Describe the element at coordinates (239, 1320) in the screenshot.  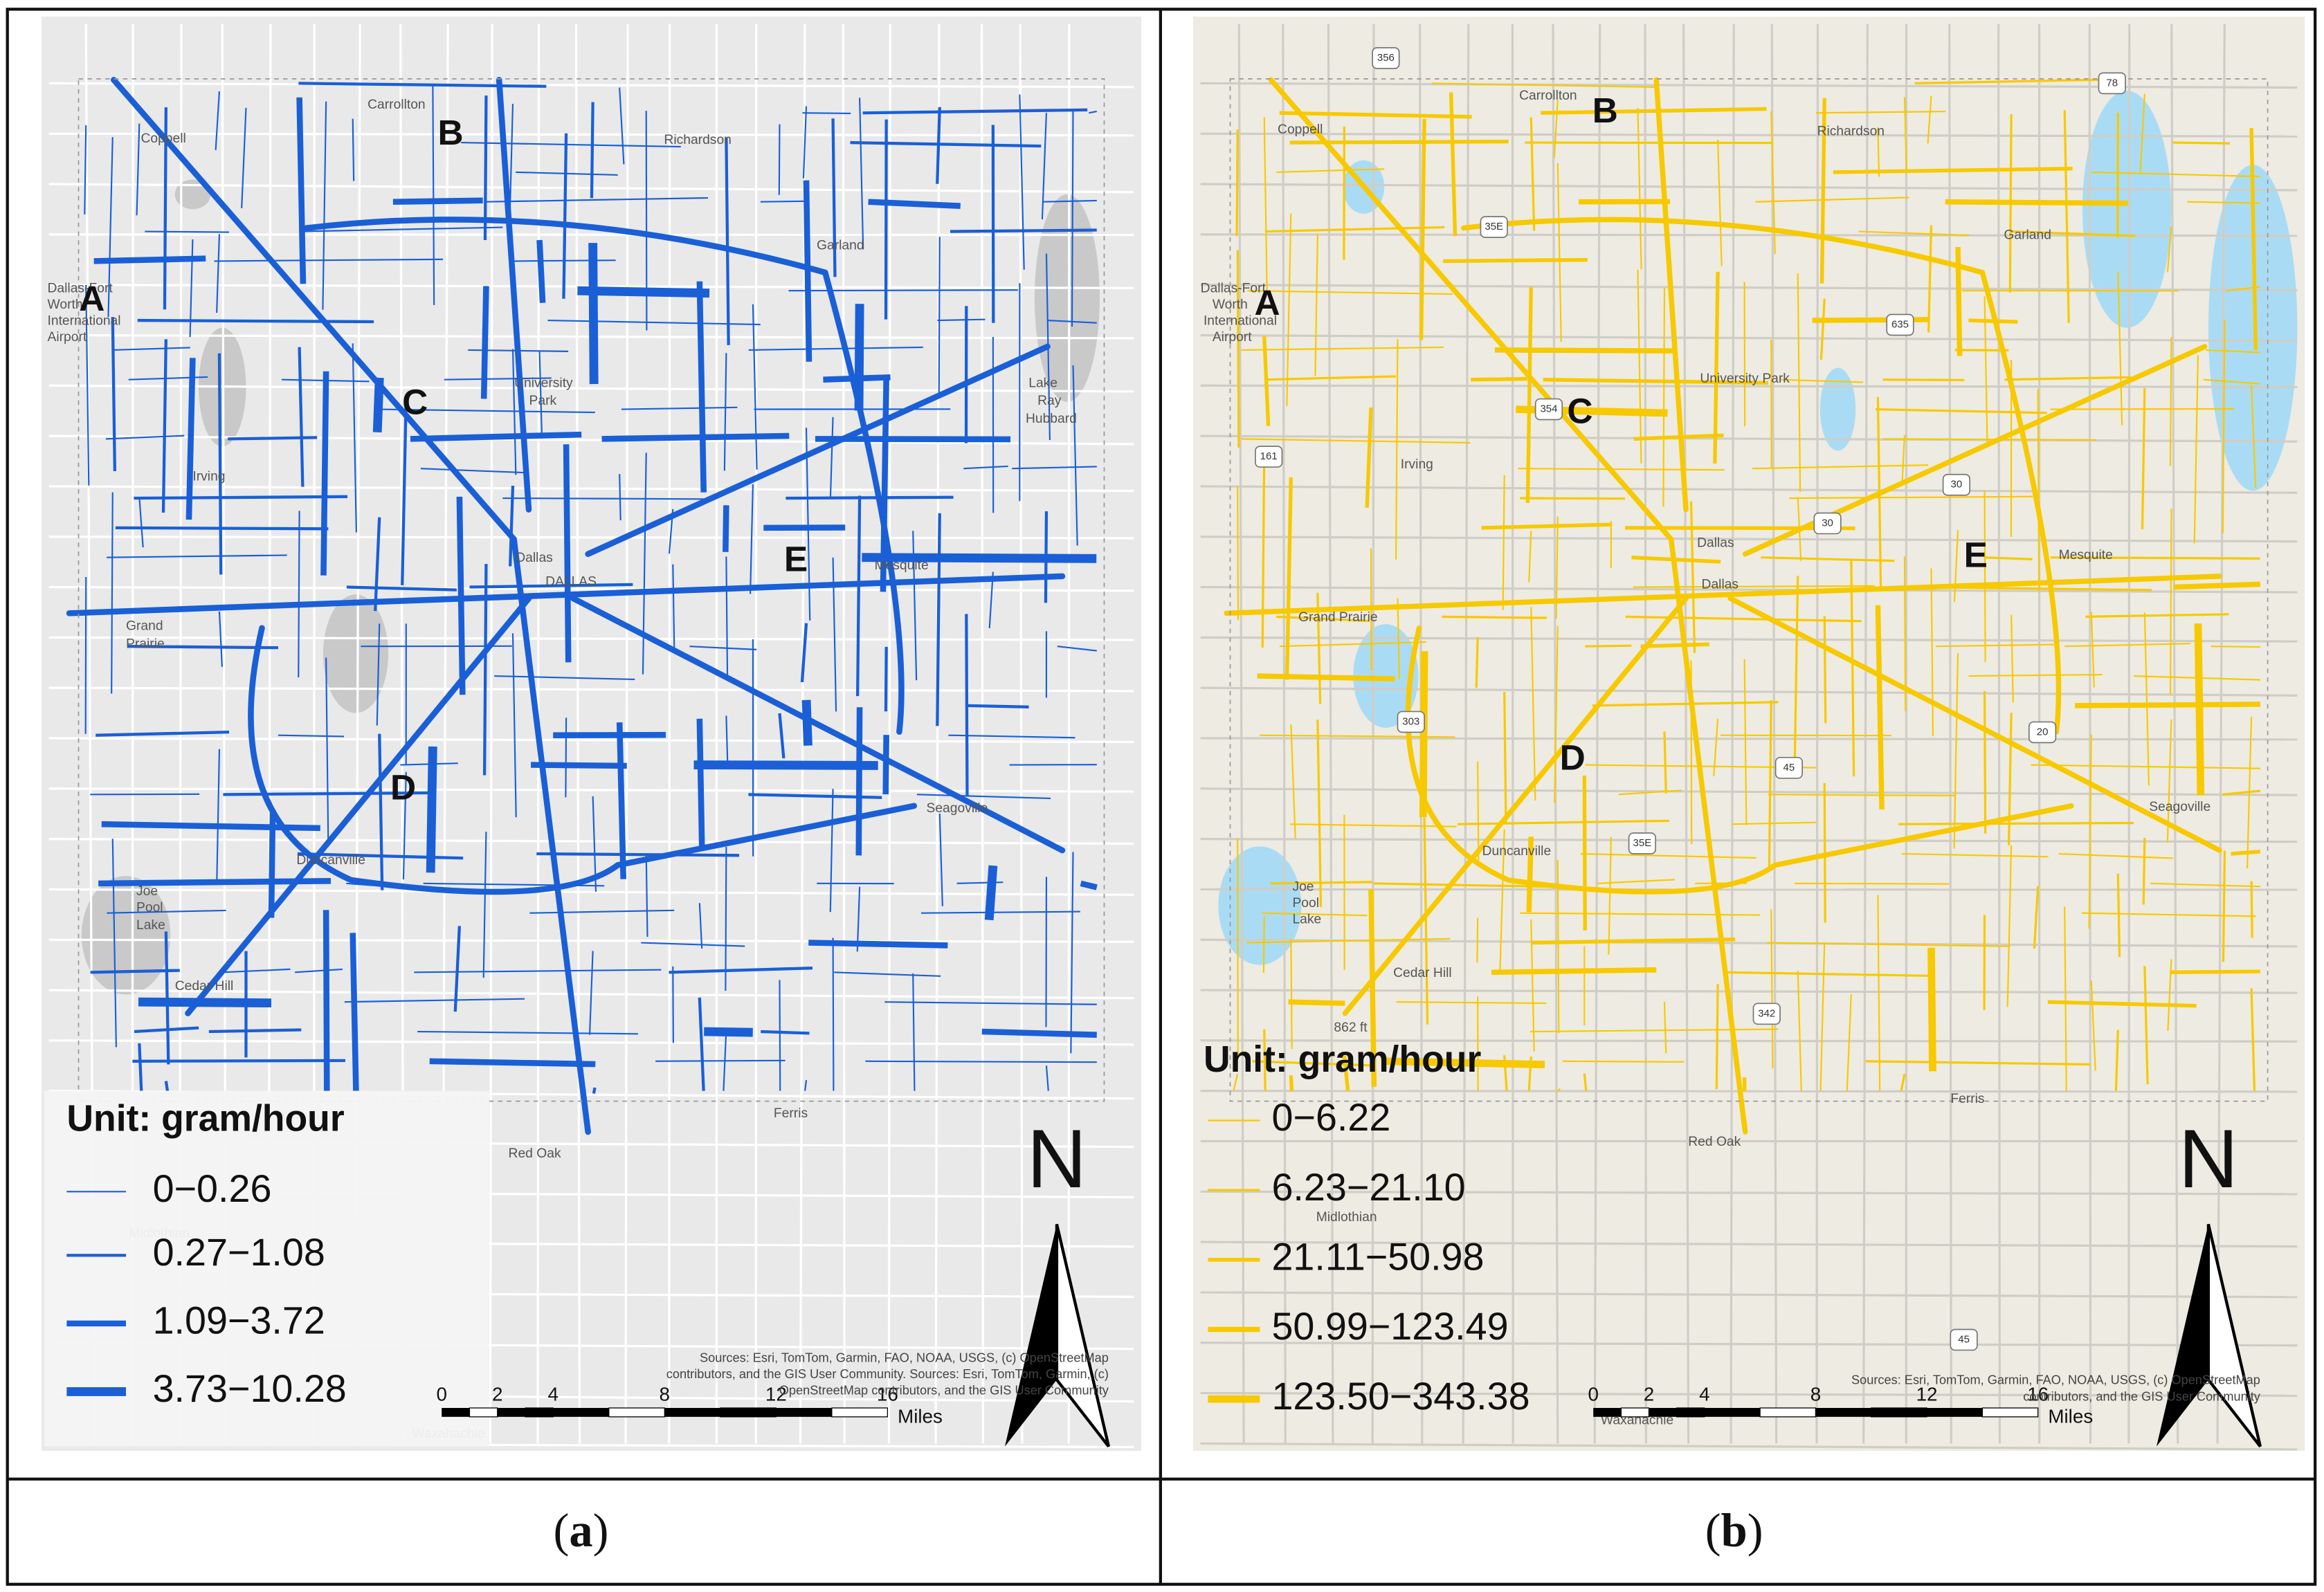
I see `legend-label: 1.09−3.72` at that location.